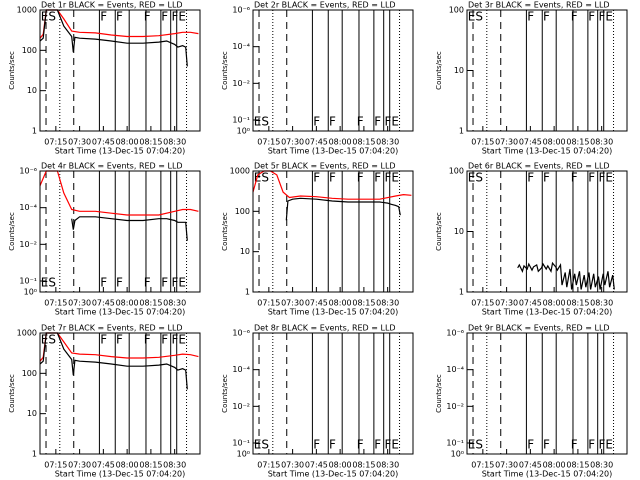 The height and width of the screenshot is (480, 640). Describe the element at coordinates (27, 10) in the screenshot. I see `y-tick-label: 1000` at that location.